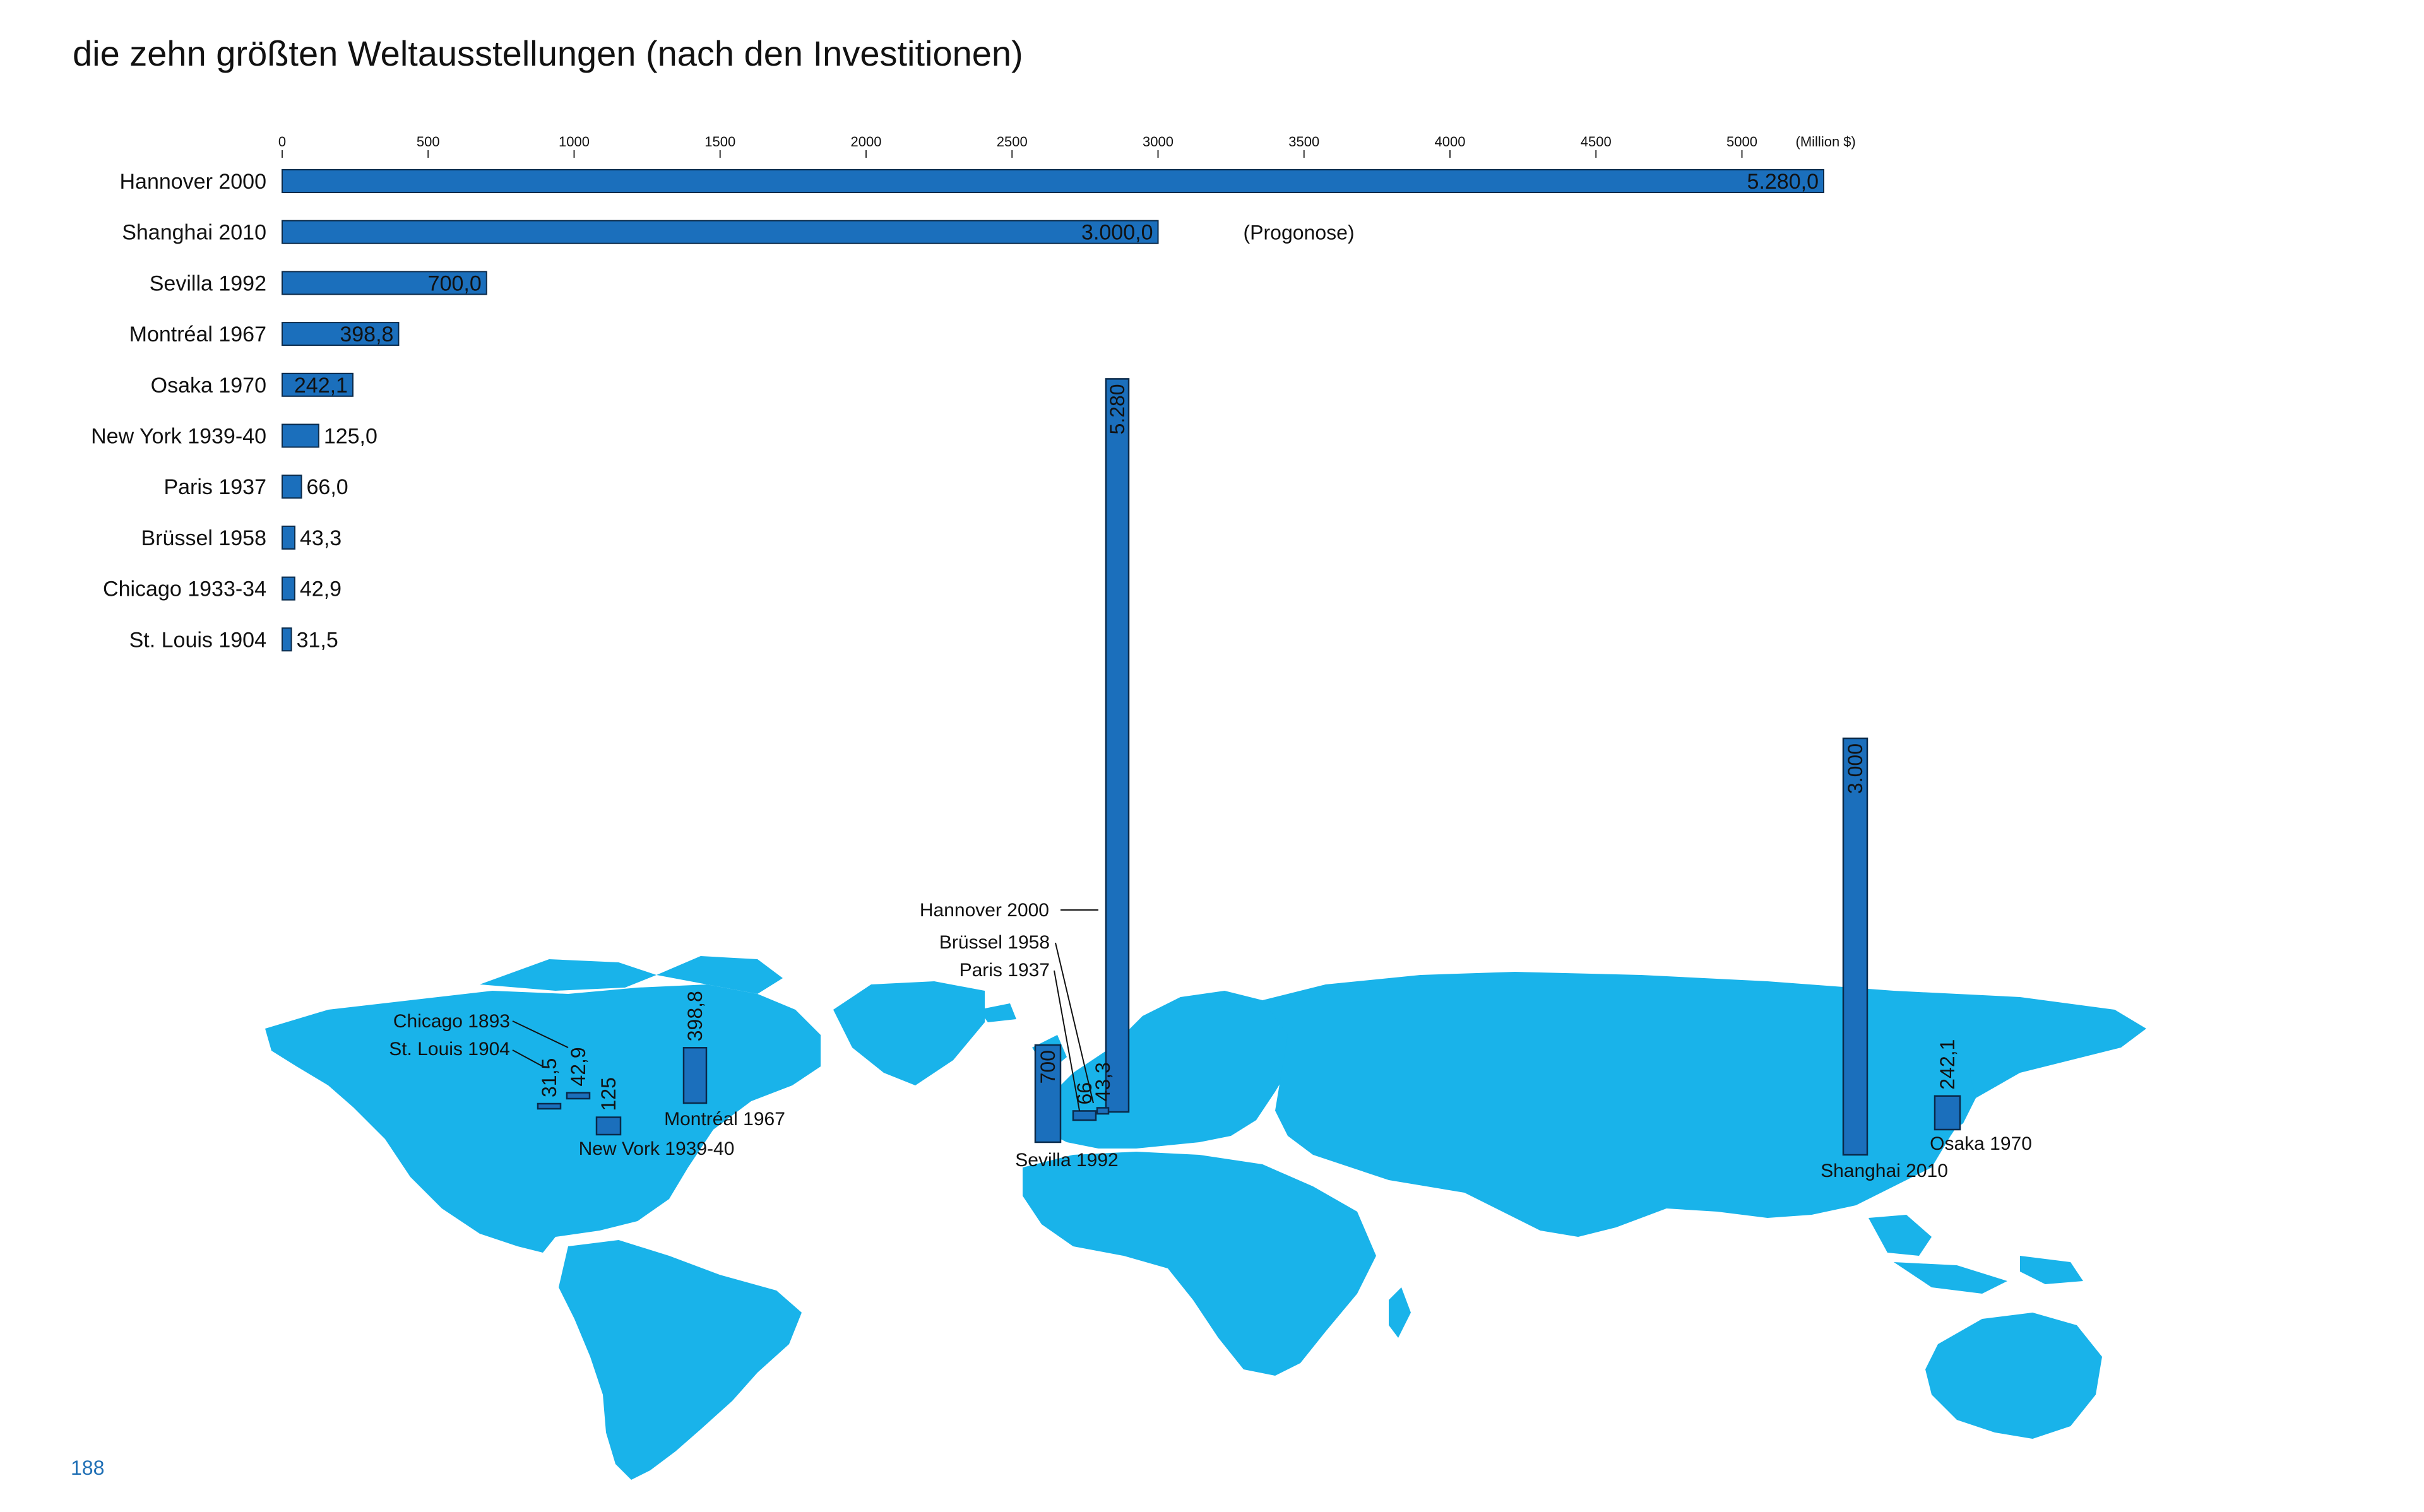  I want to click on map-bar-br-ssel-1958, so click(1103, 1111).